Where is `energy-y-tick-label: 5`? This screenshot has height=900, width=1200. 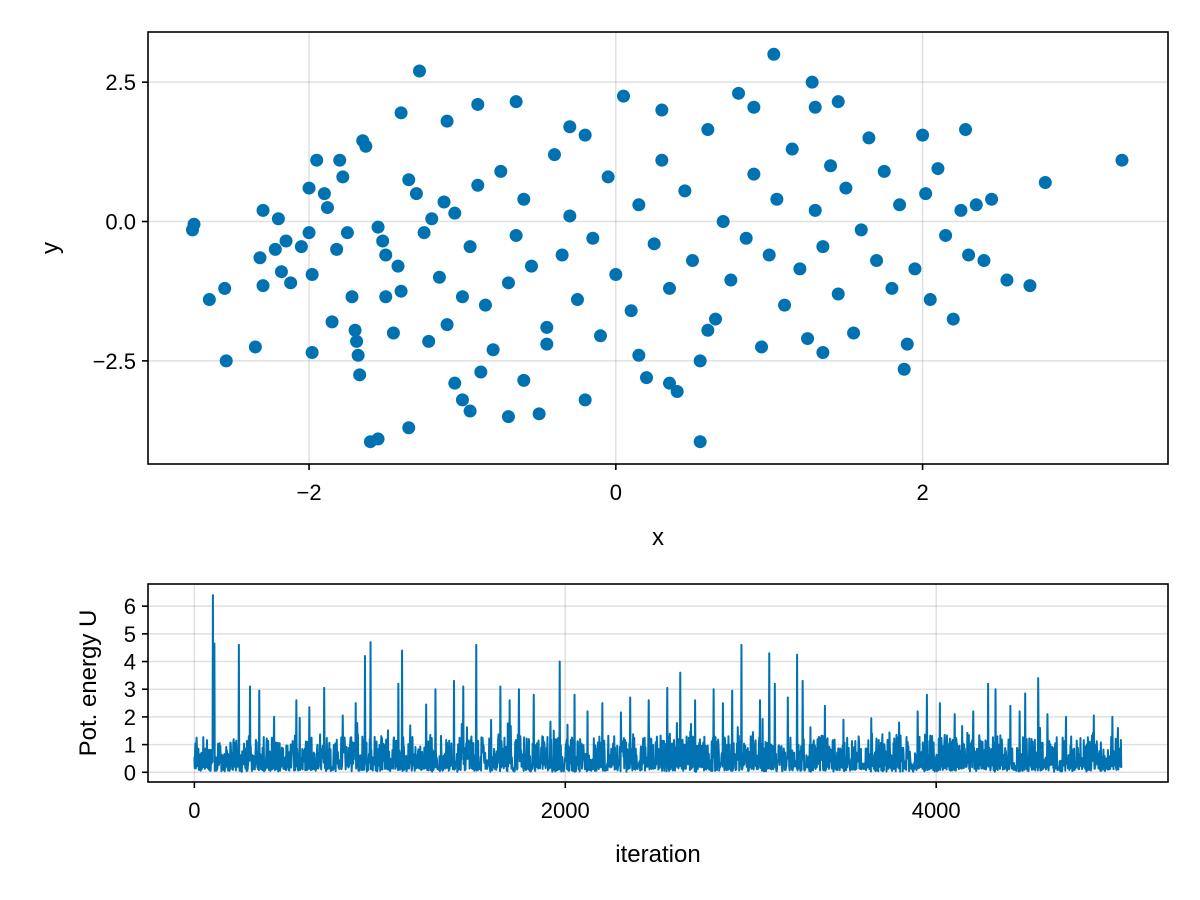 energy-y-tick-label: 5 is located at coordinates (130, 634).